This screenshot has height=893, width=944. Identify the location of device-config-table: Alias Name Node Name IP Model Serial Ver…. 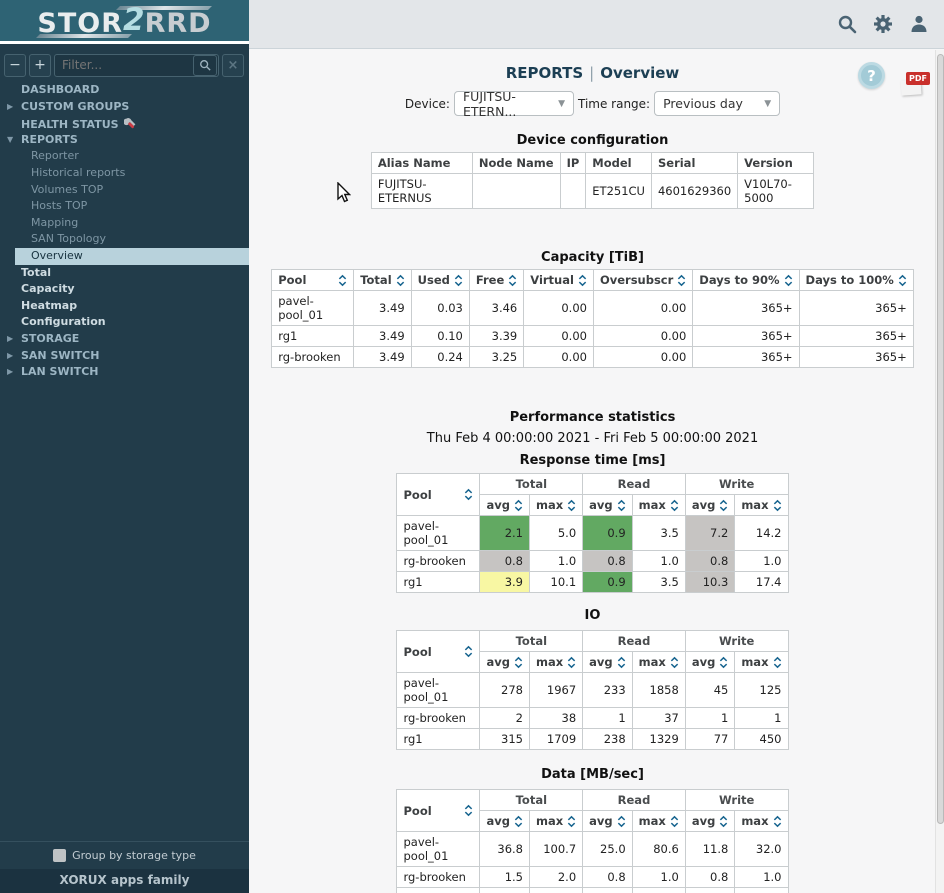
(592, 180).